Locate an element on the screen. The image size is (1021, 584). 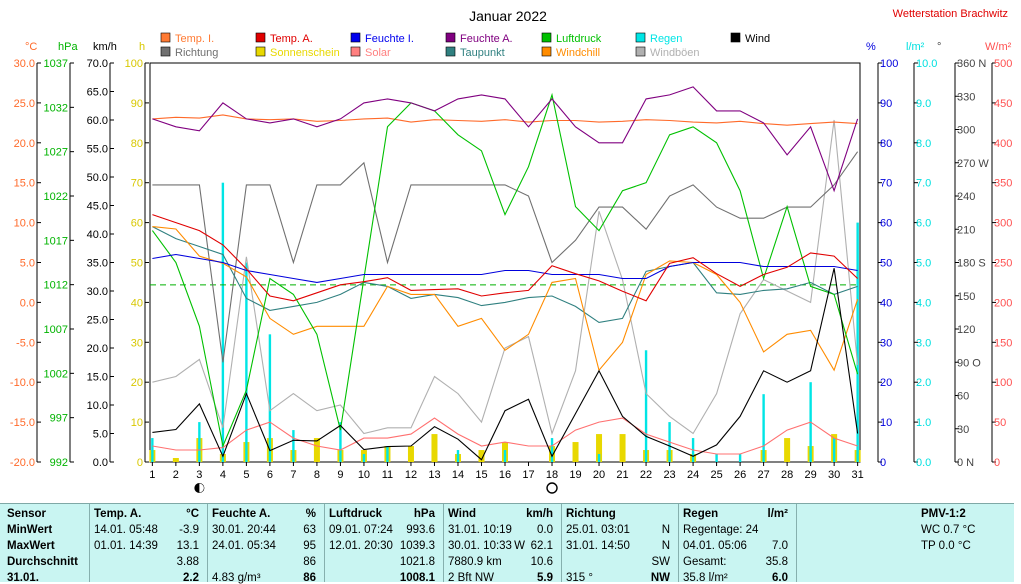
wind-tick-label: 20.0 is located at coordinates (97, 349).